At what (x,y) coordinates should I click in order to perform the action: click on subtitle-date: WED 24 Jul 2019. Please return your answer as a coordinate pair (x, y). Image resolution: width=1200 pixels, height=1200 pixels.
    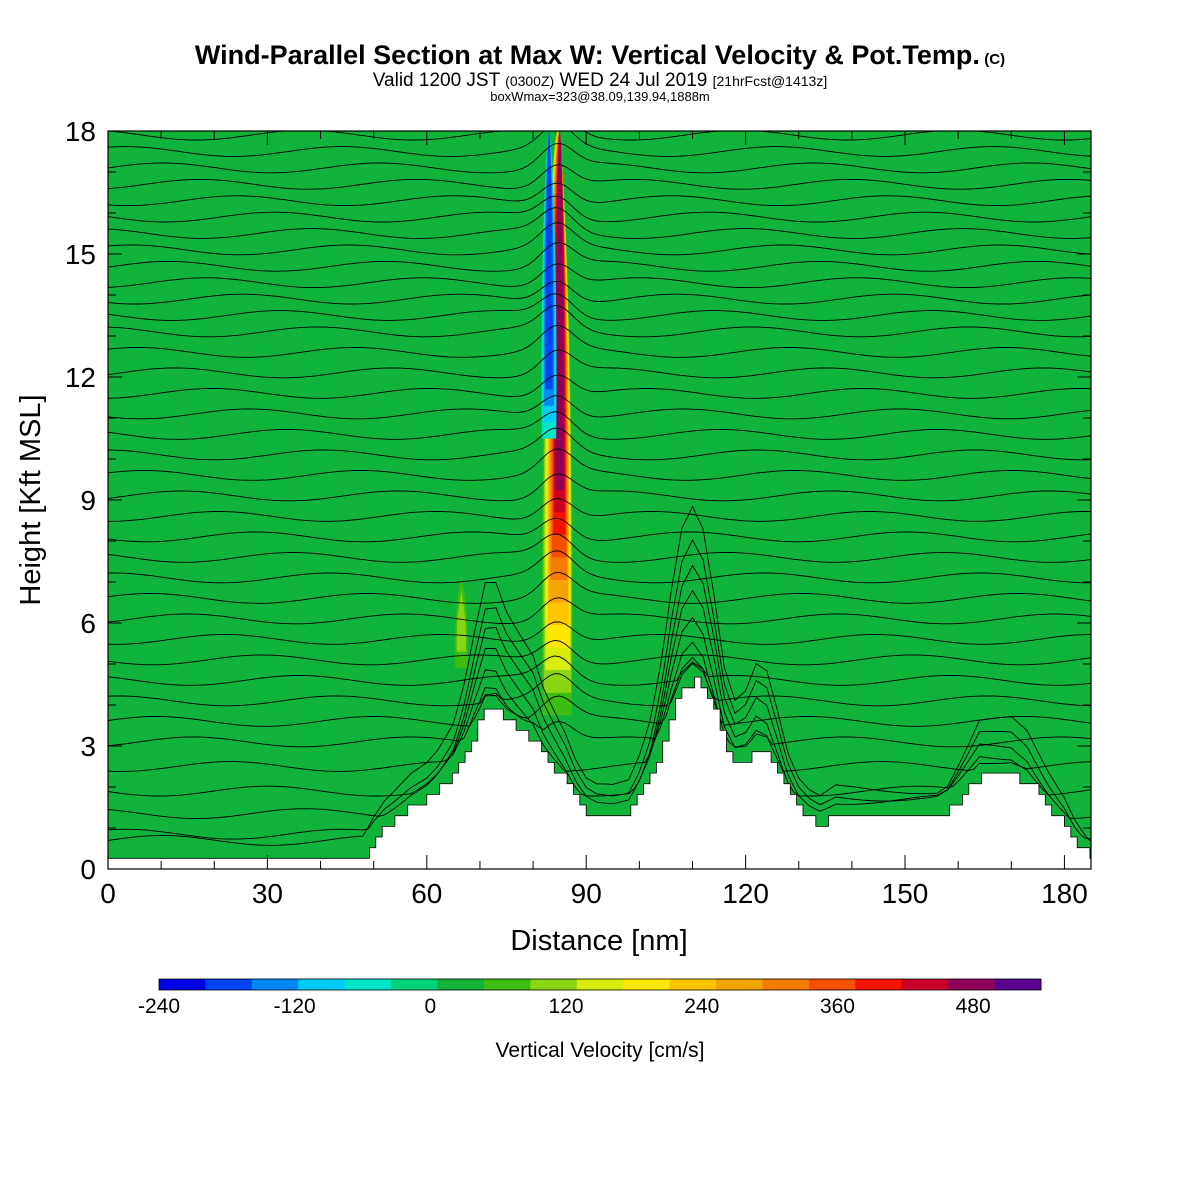
    Looking at the image, I should click on (633, 80).